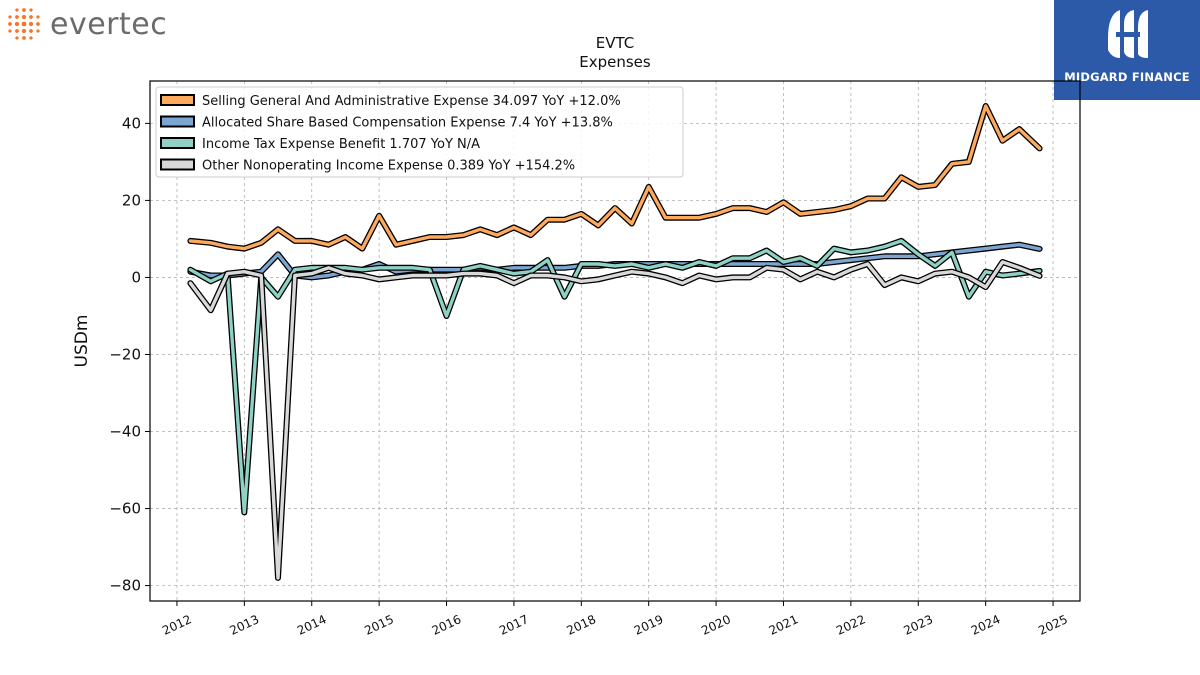  Describe the element at coordinates (125, 586) in the screenshot. I see `y-tick-label: −80` at that location.